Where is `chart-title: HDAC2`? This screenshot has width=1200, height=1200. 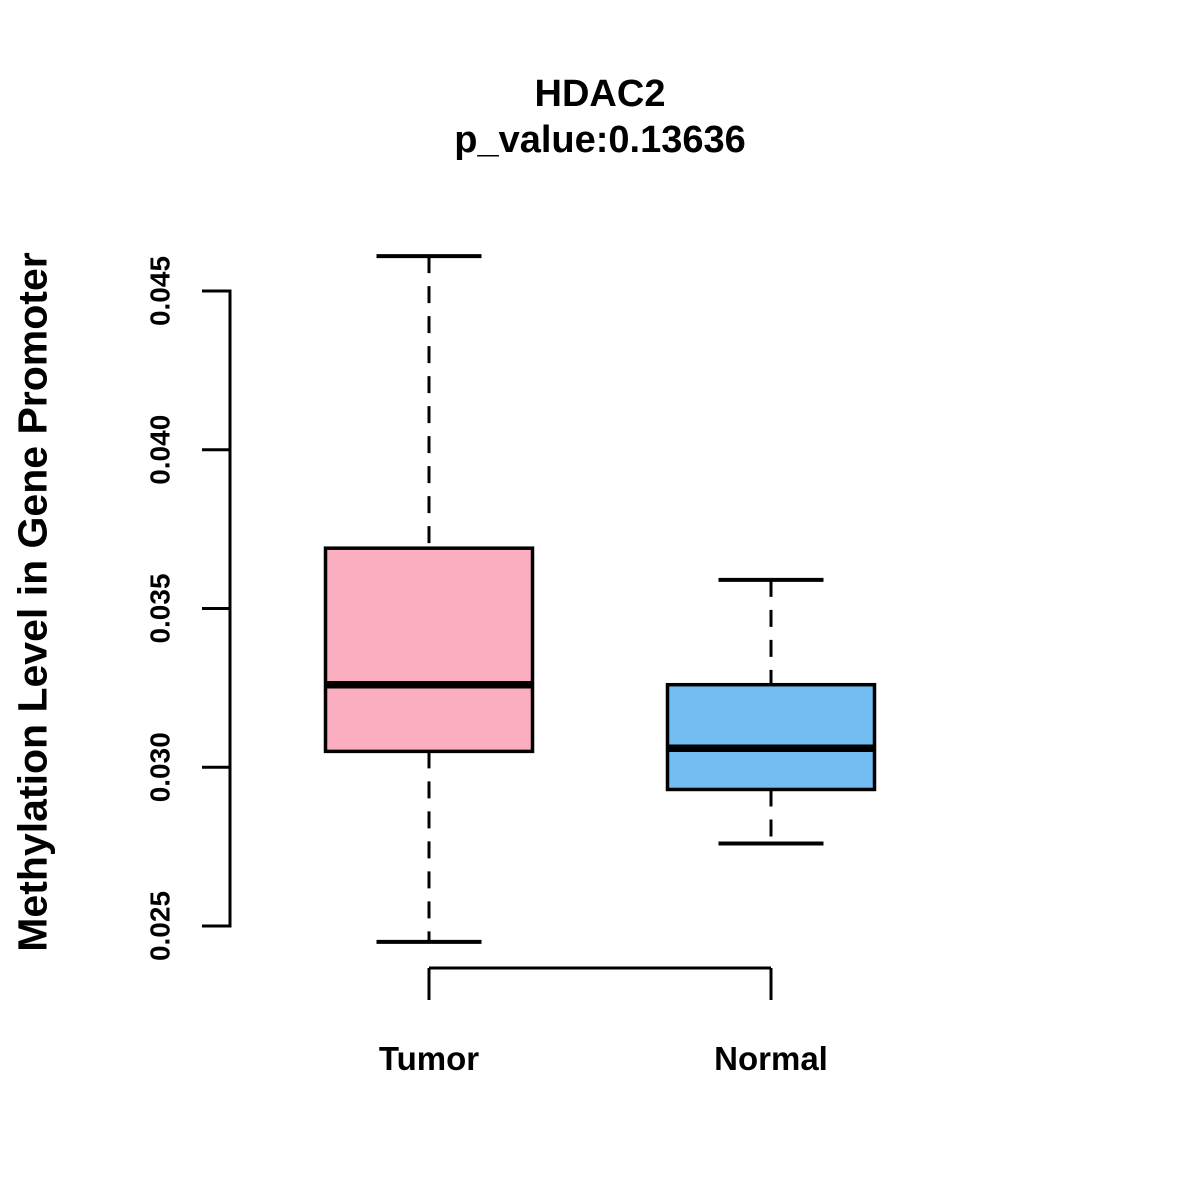
chart-title: HDAC2 is located at coordinates (600, 94).